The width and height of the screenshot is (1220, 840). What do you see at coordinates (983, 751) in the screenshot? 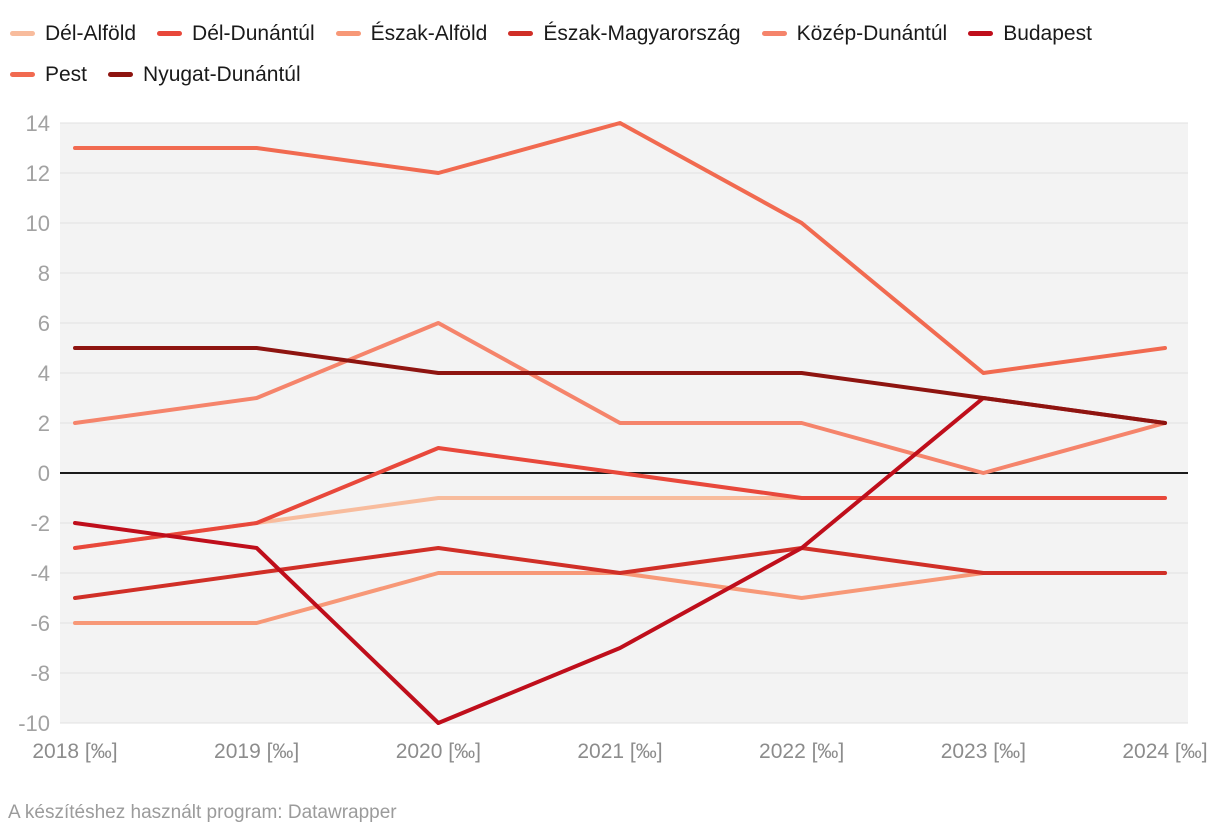
I see `x-axis-label: 2023 [‰]` at bounding box center [983, 751].